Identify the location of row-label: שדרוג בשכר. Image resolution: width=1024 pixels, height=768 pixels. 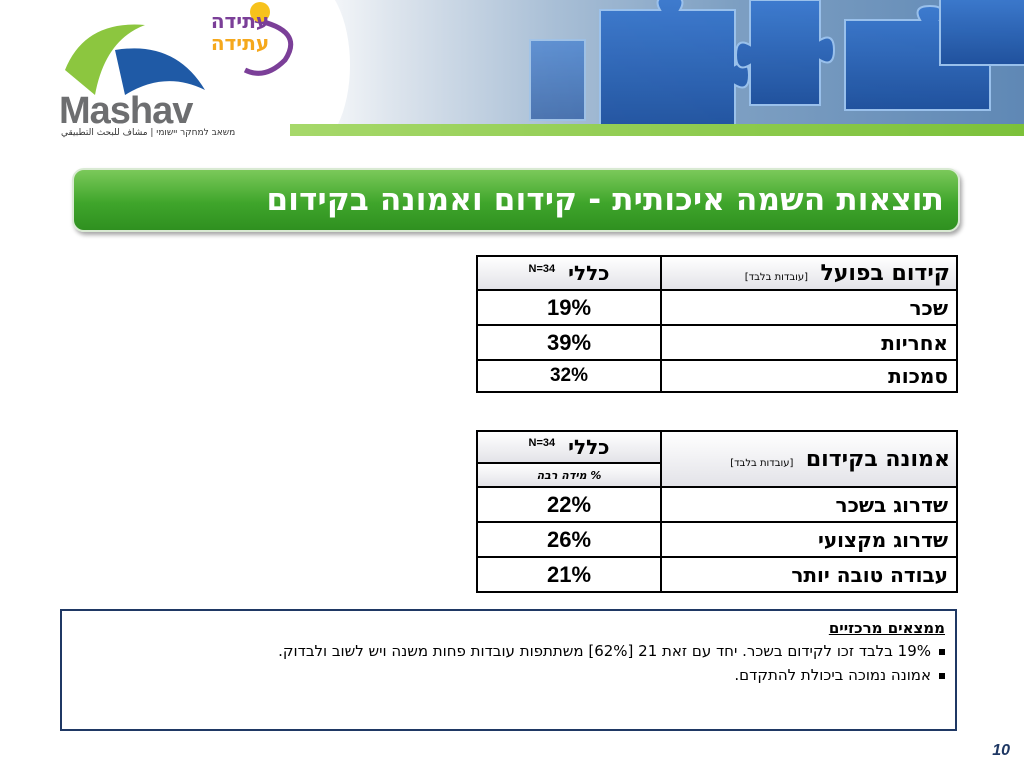
(809, 504).